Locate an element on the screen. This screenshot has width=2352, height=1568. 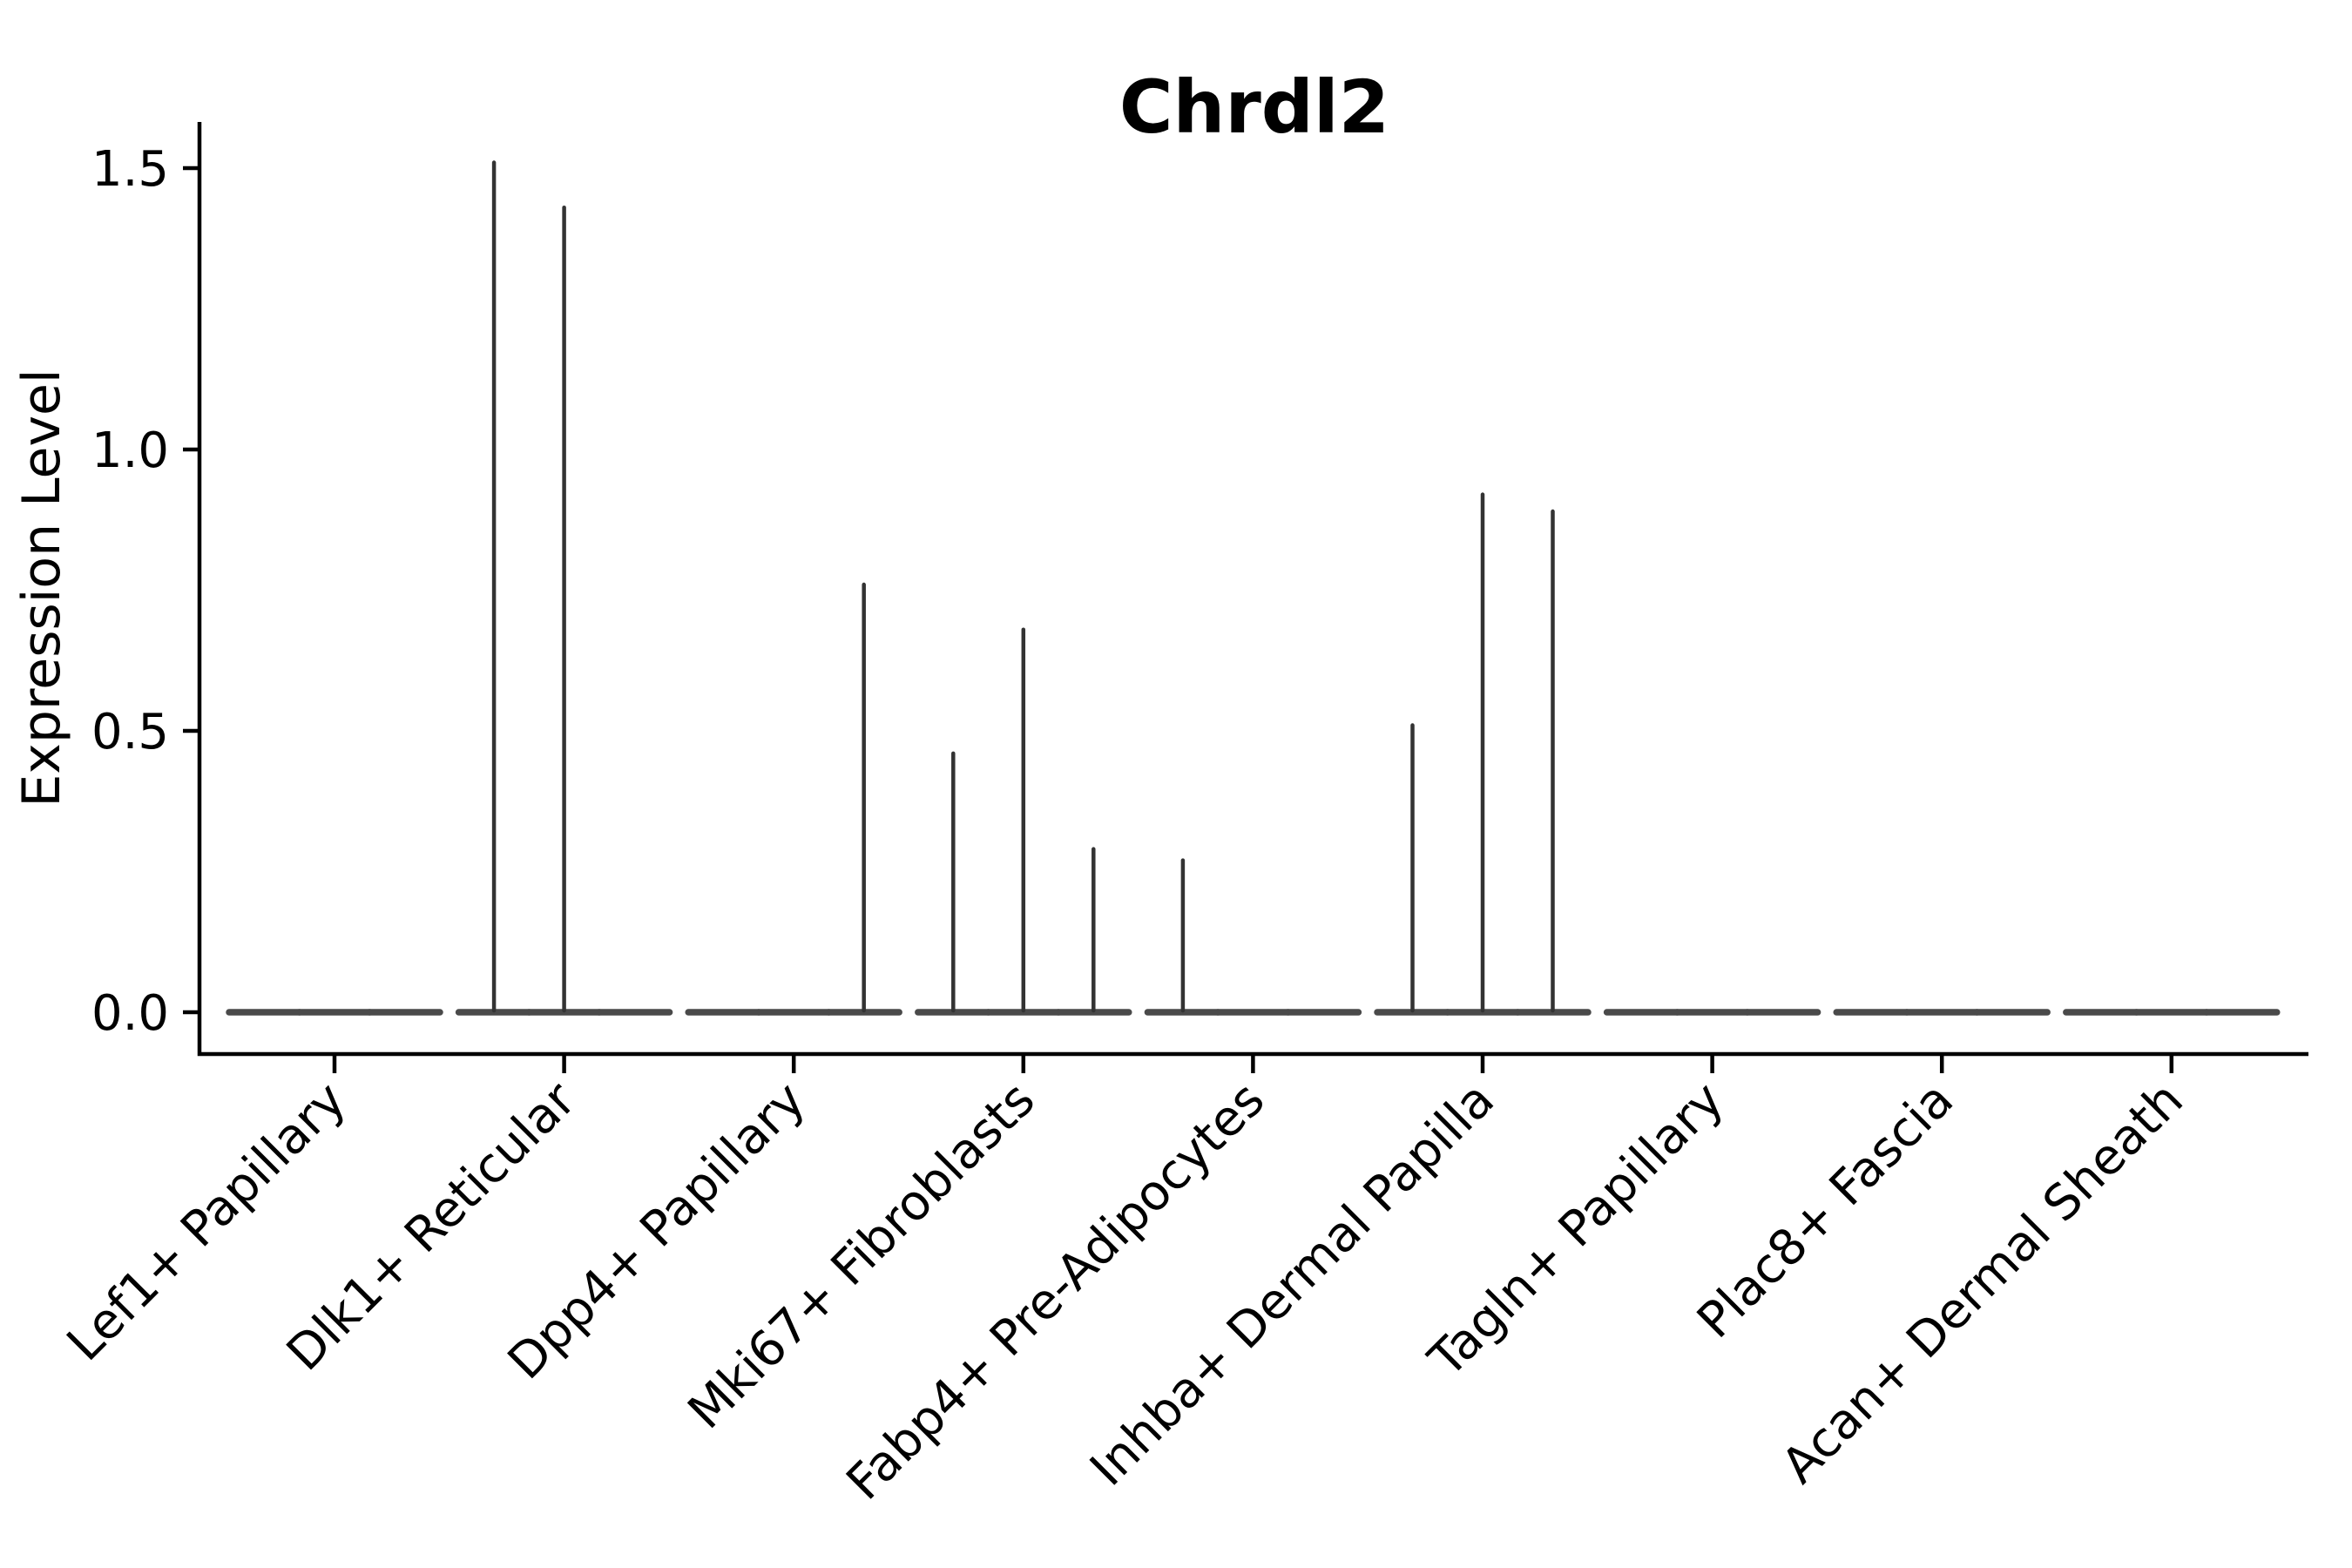
y-tick-label: 1.5 is located at coordinates (130, 169).